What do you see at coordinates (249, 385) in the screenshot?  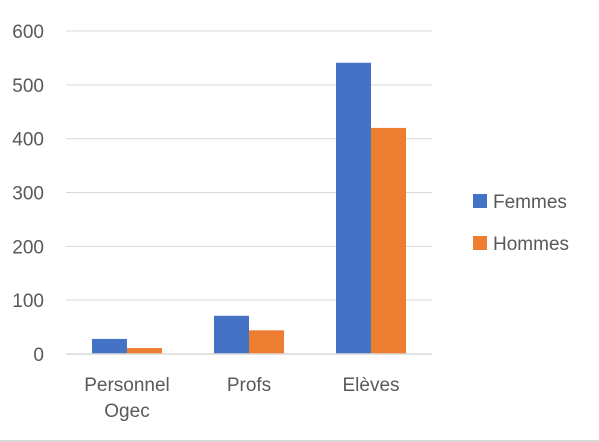 I see `x-tick-label: Profs` at bounding box center [249, 385].